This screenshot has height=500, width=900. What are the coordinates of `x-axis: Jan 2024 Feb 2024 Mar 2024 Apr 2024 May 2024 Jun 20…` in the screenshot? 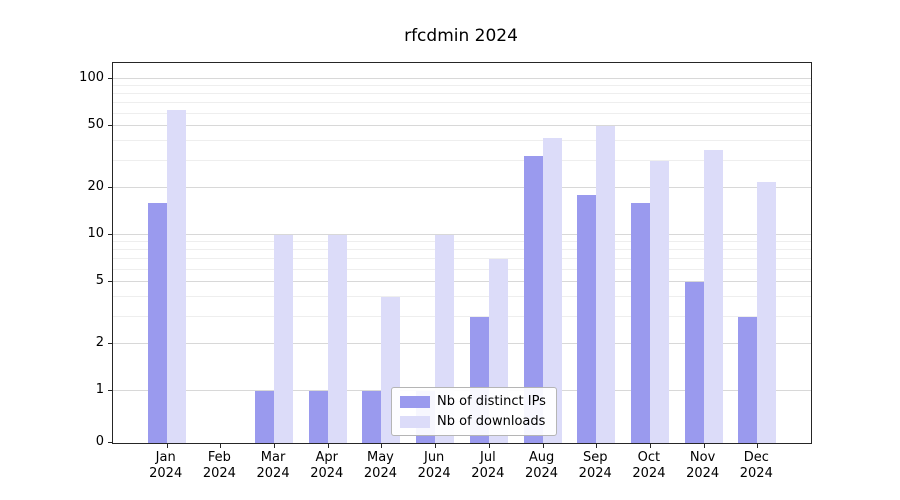 It's located at (461, 470).